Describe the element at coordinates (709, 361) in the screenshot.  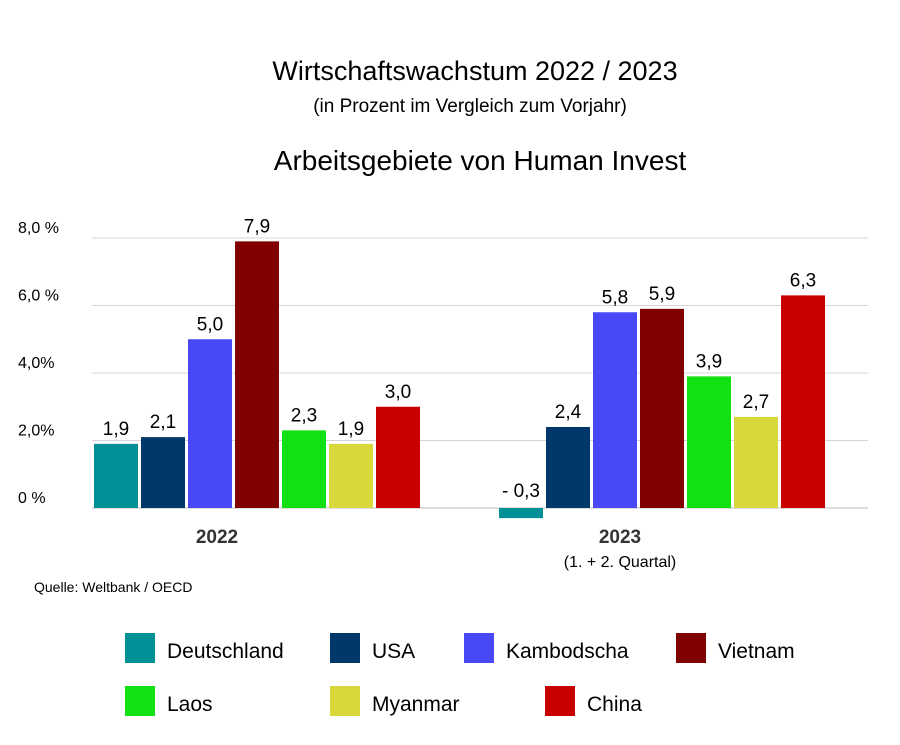
I see `data-label: 3,9` at that location.